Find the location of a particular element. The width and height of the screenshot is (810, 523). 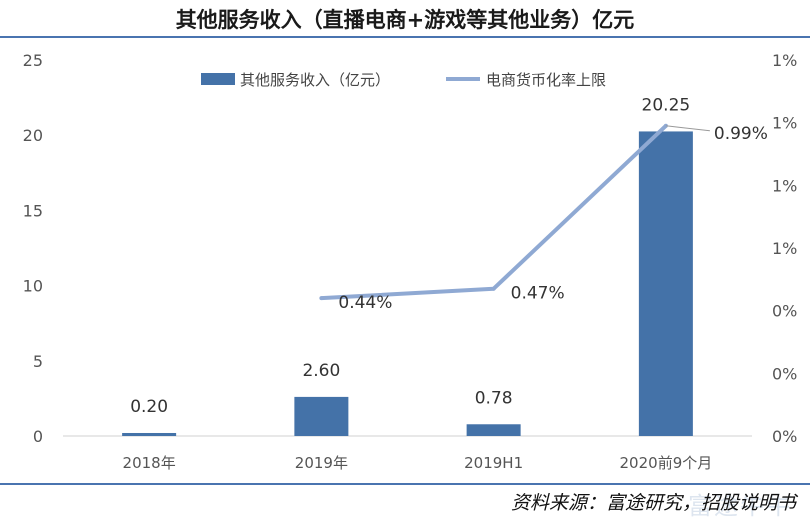

x-tick-label: 2020前9个月 is located at coordinates (666, 463).